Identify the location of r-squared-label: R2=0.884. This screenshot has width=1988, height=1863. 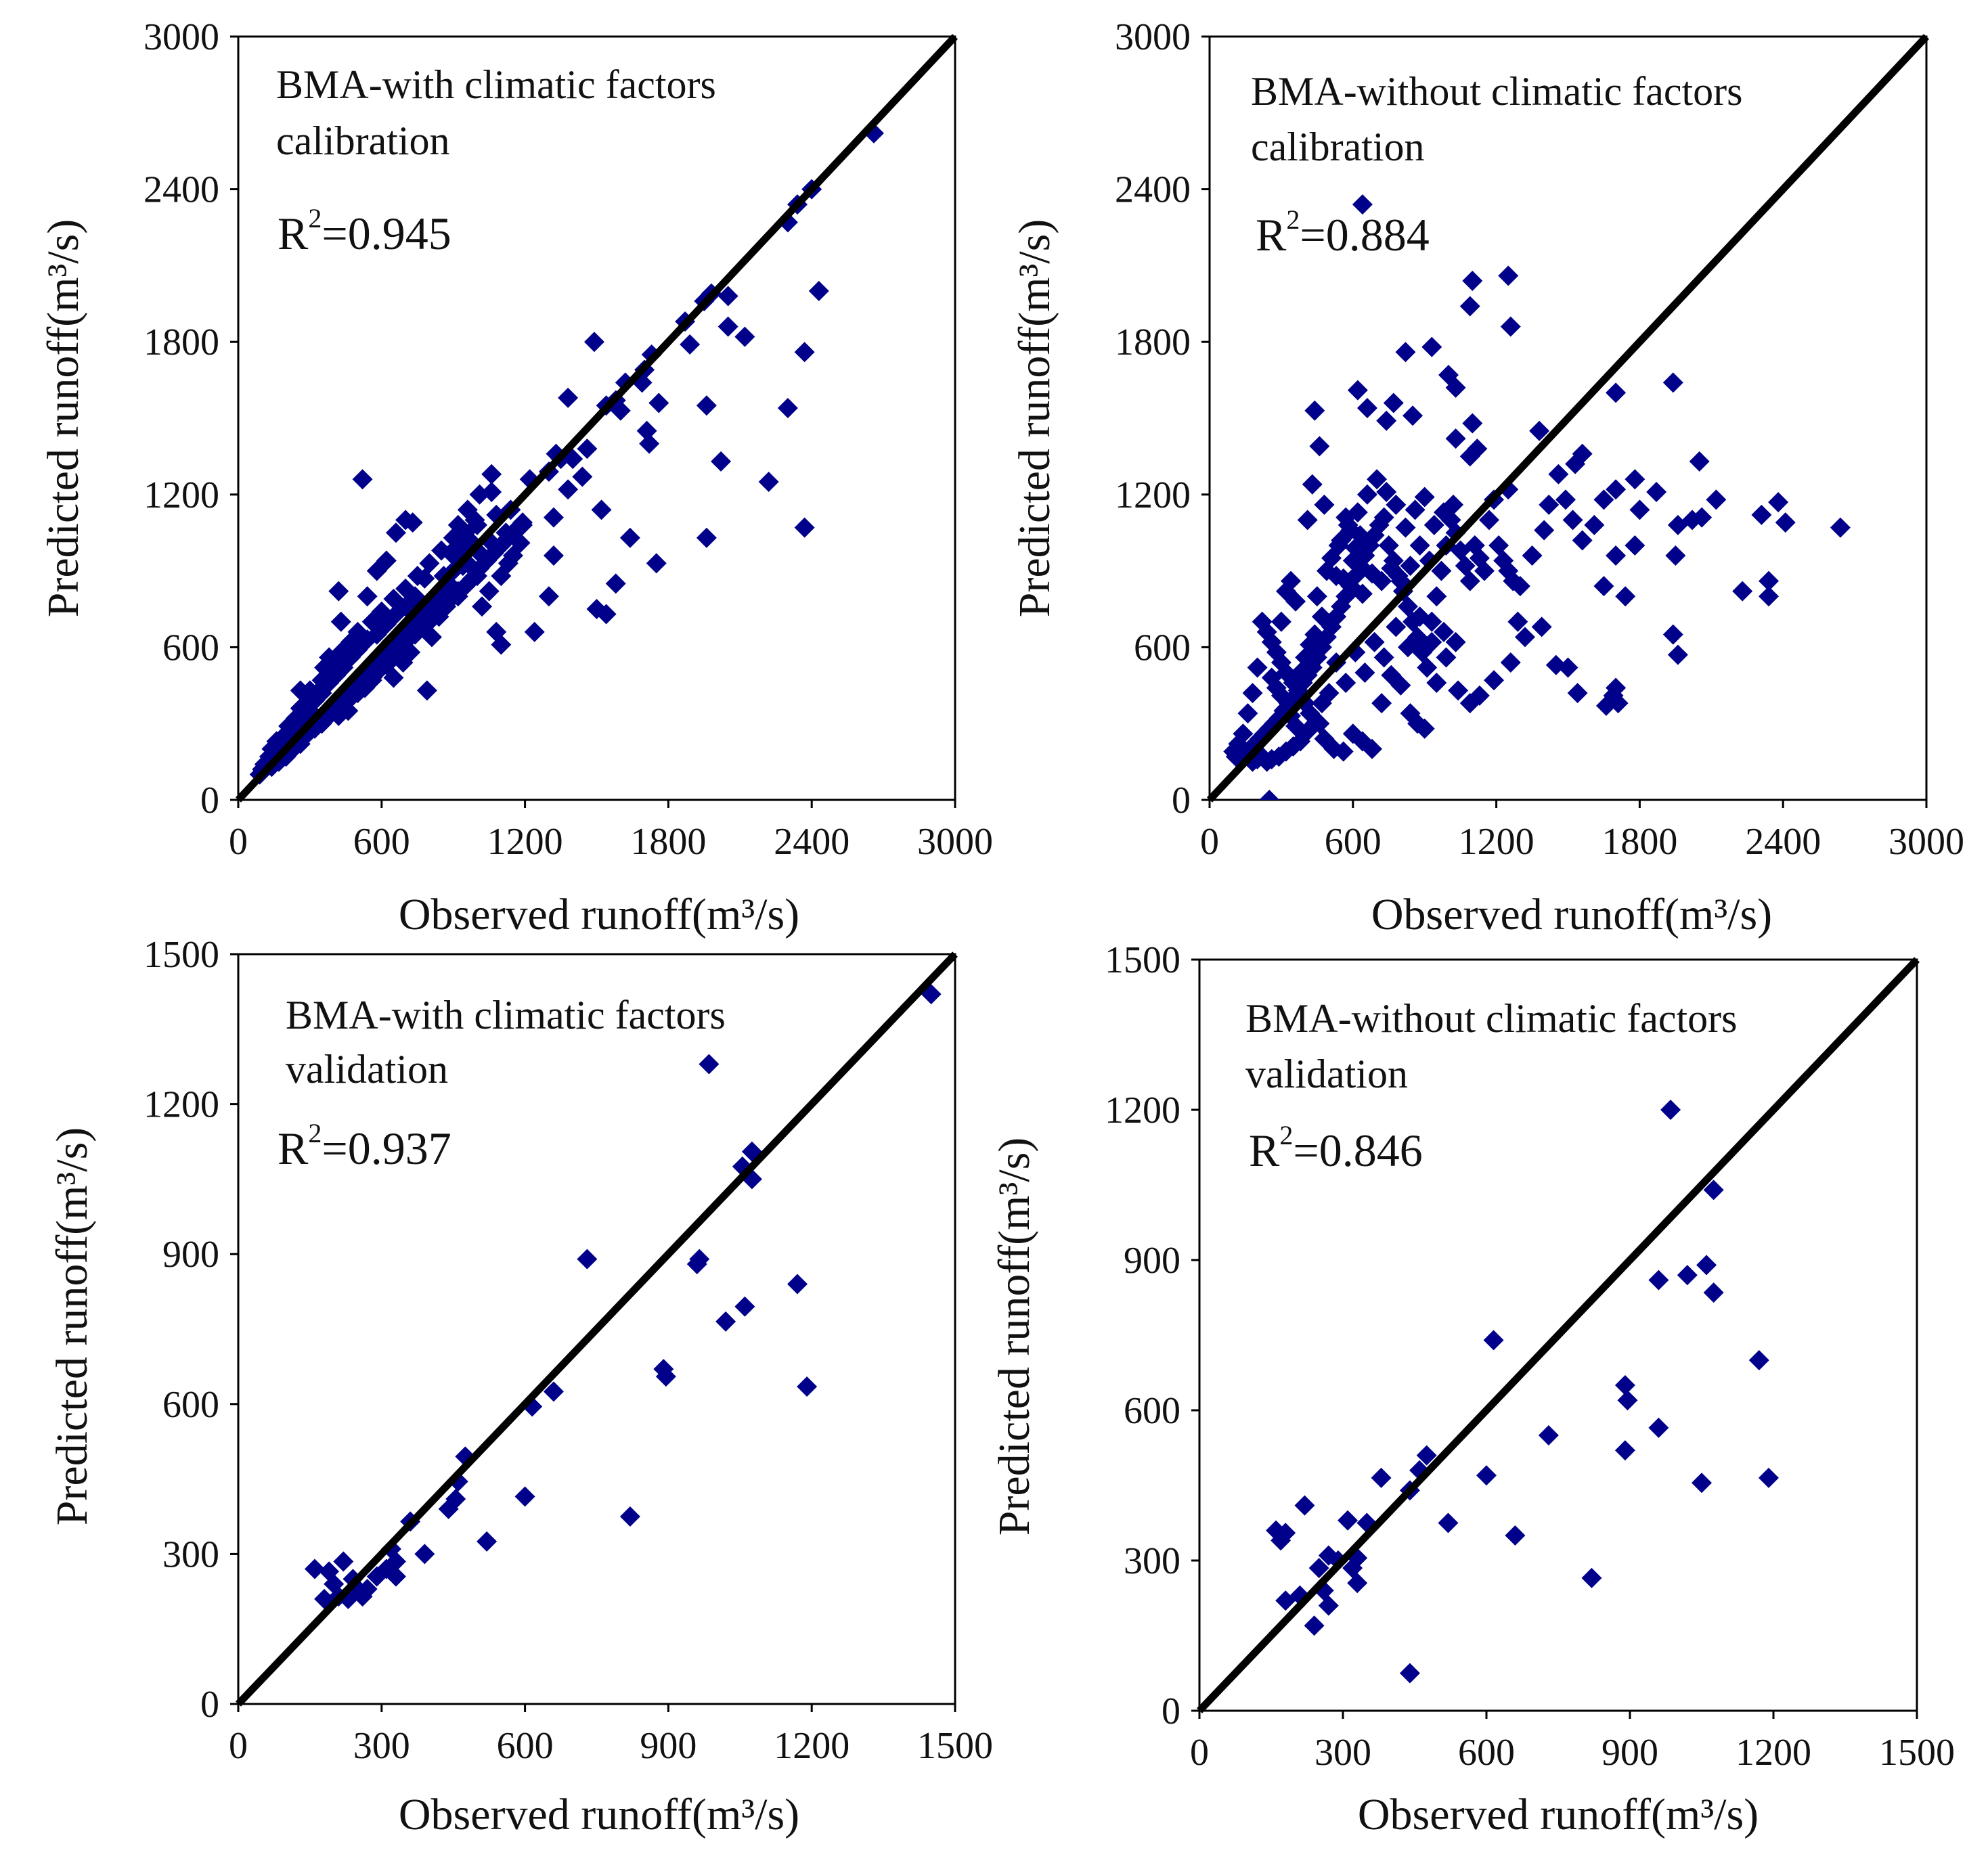
(1343, 232).